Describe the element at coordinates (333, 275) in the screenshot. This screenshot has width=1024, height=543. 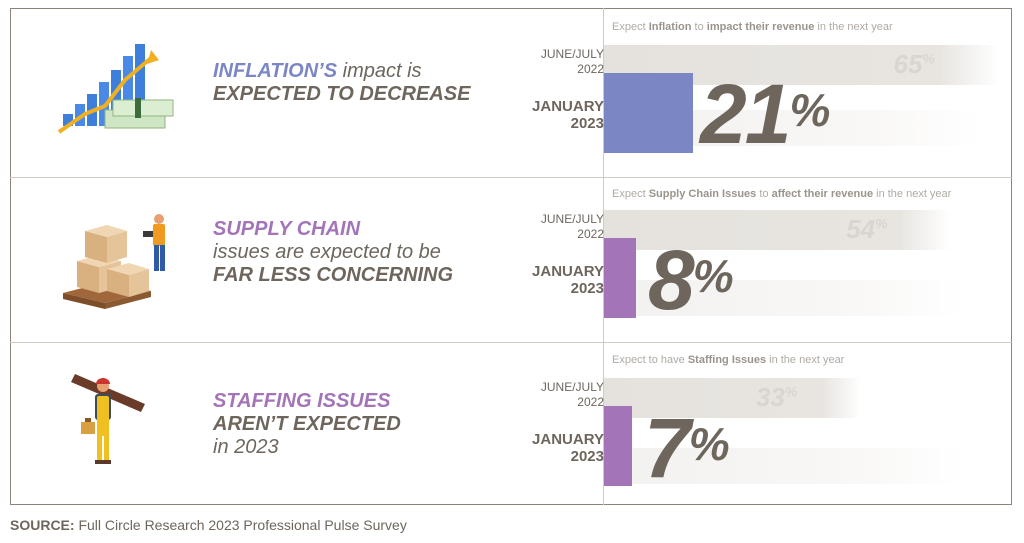
I see `headline-emphasis: FAR LESS CONCERNING` at that location.